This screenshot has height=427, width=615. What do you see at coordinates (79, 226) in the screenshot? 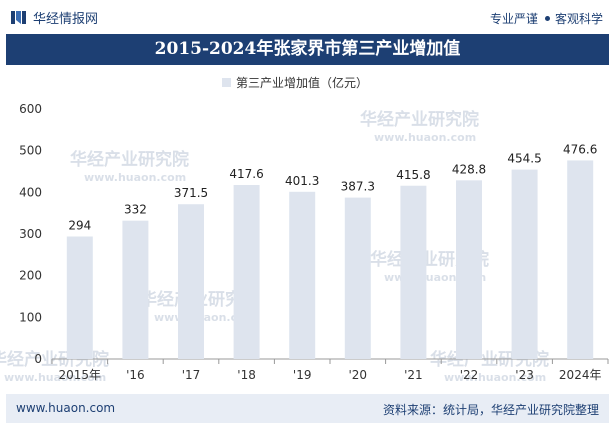
I see `bar-value-label: 294` at bounding box center [79, 226].